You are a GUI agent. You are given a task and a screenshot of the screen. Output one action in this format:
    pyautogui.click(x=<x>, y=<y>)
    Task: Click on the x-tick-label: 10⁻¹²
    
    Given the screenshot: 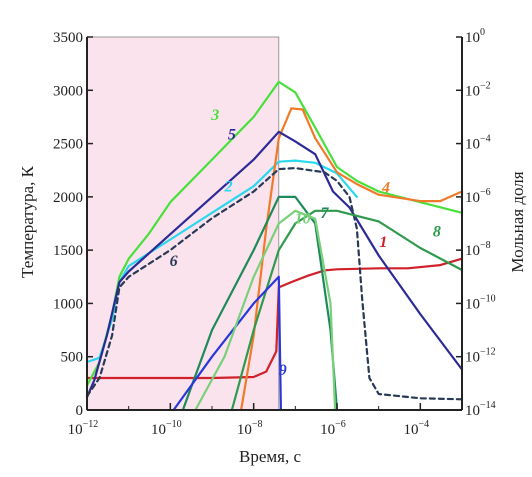 What is the action you would take?
    pyautogui.click(x=83, y=428)
    